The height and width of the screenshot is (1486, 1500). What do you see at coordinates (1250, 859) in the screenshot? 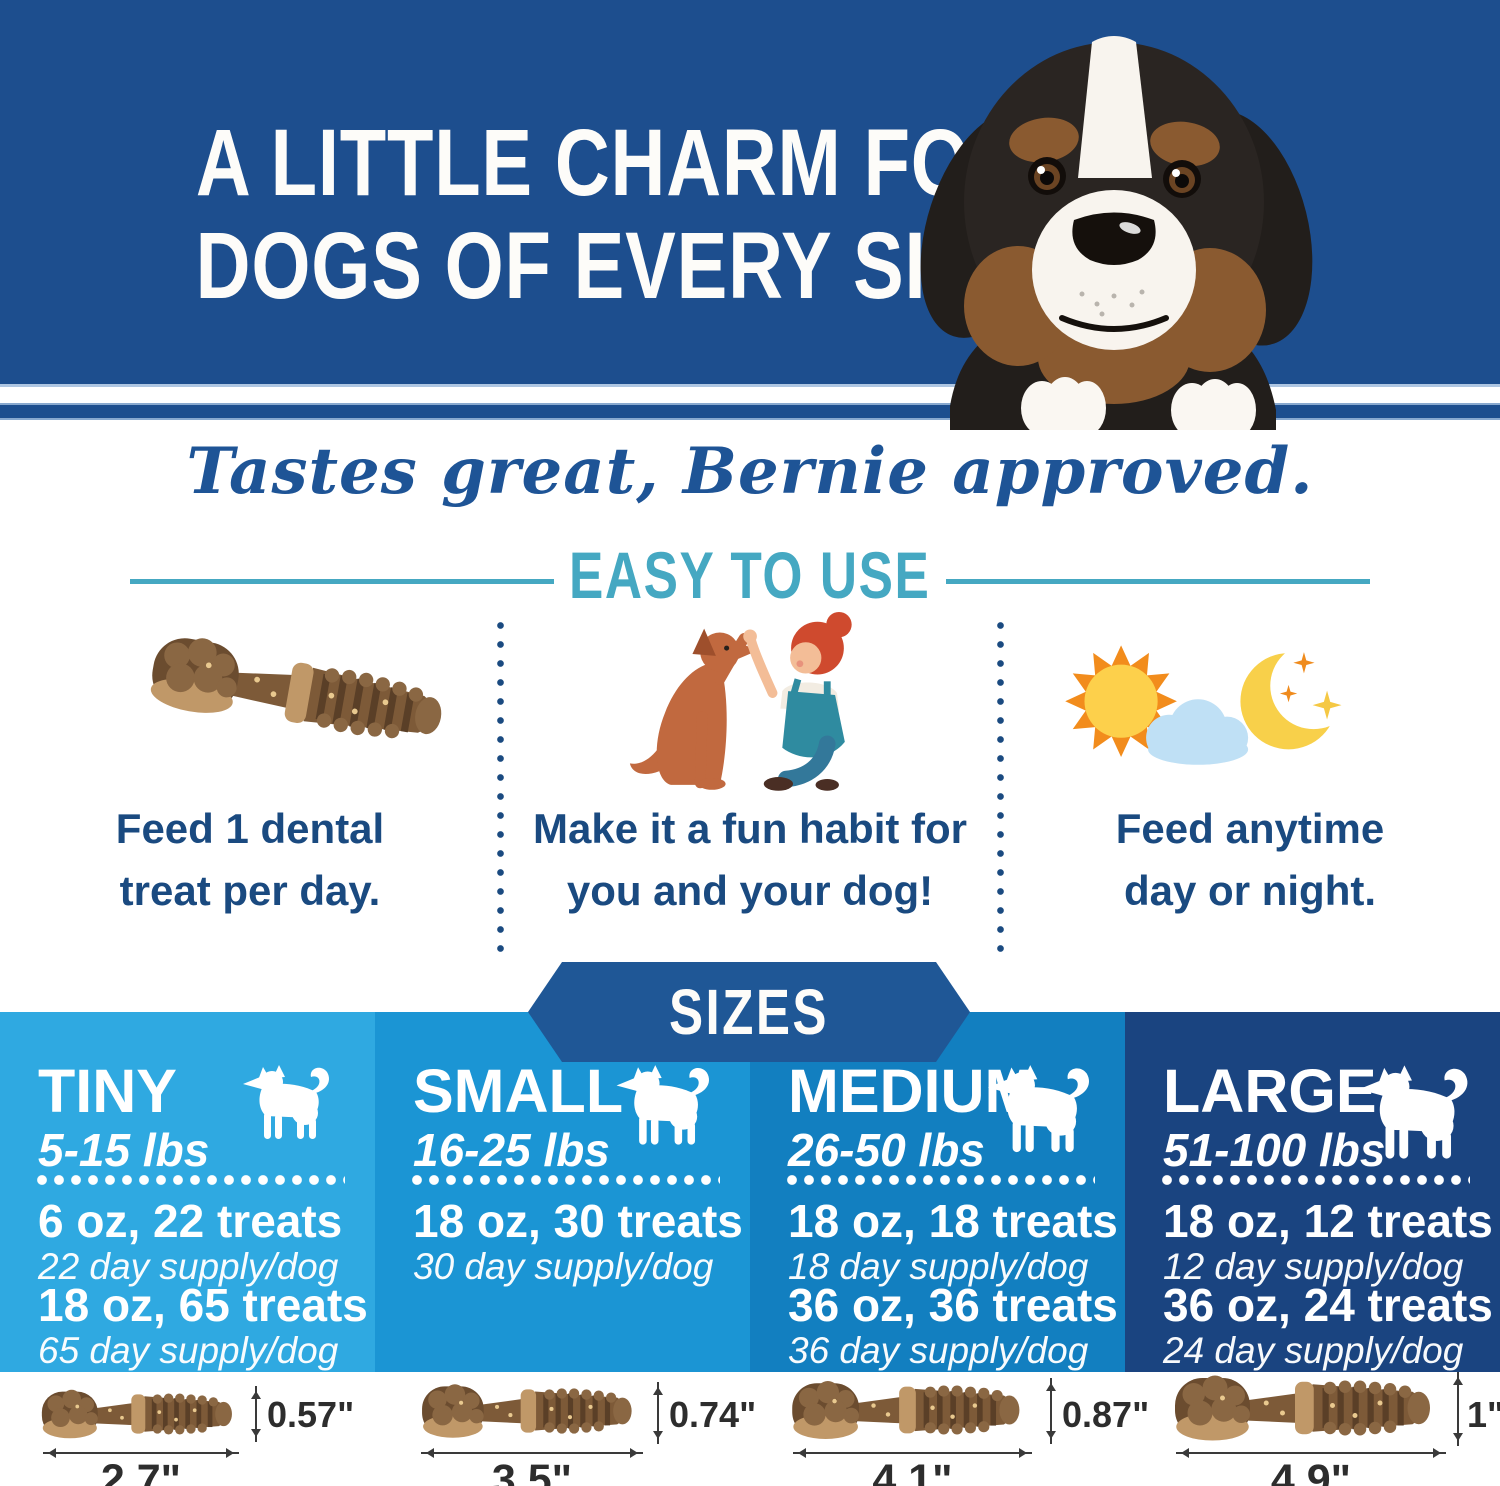
I see `step-3-caption: Feed anytime day or night.` at bounding box center [1250, 859].